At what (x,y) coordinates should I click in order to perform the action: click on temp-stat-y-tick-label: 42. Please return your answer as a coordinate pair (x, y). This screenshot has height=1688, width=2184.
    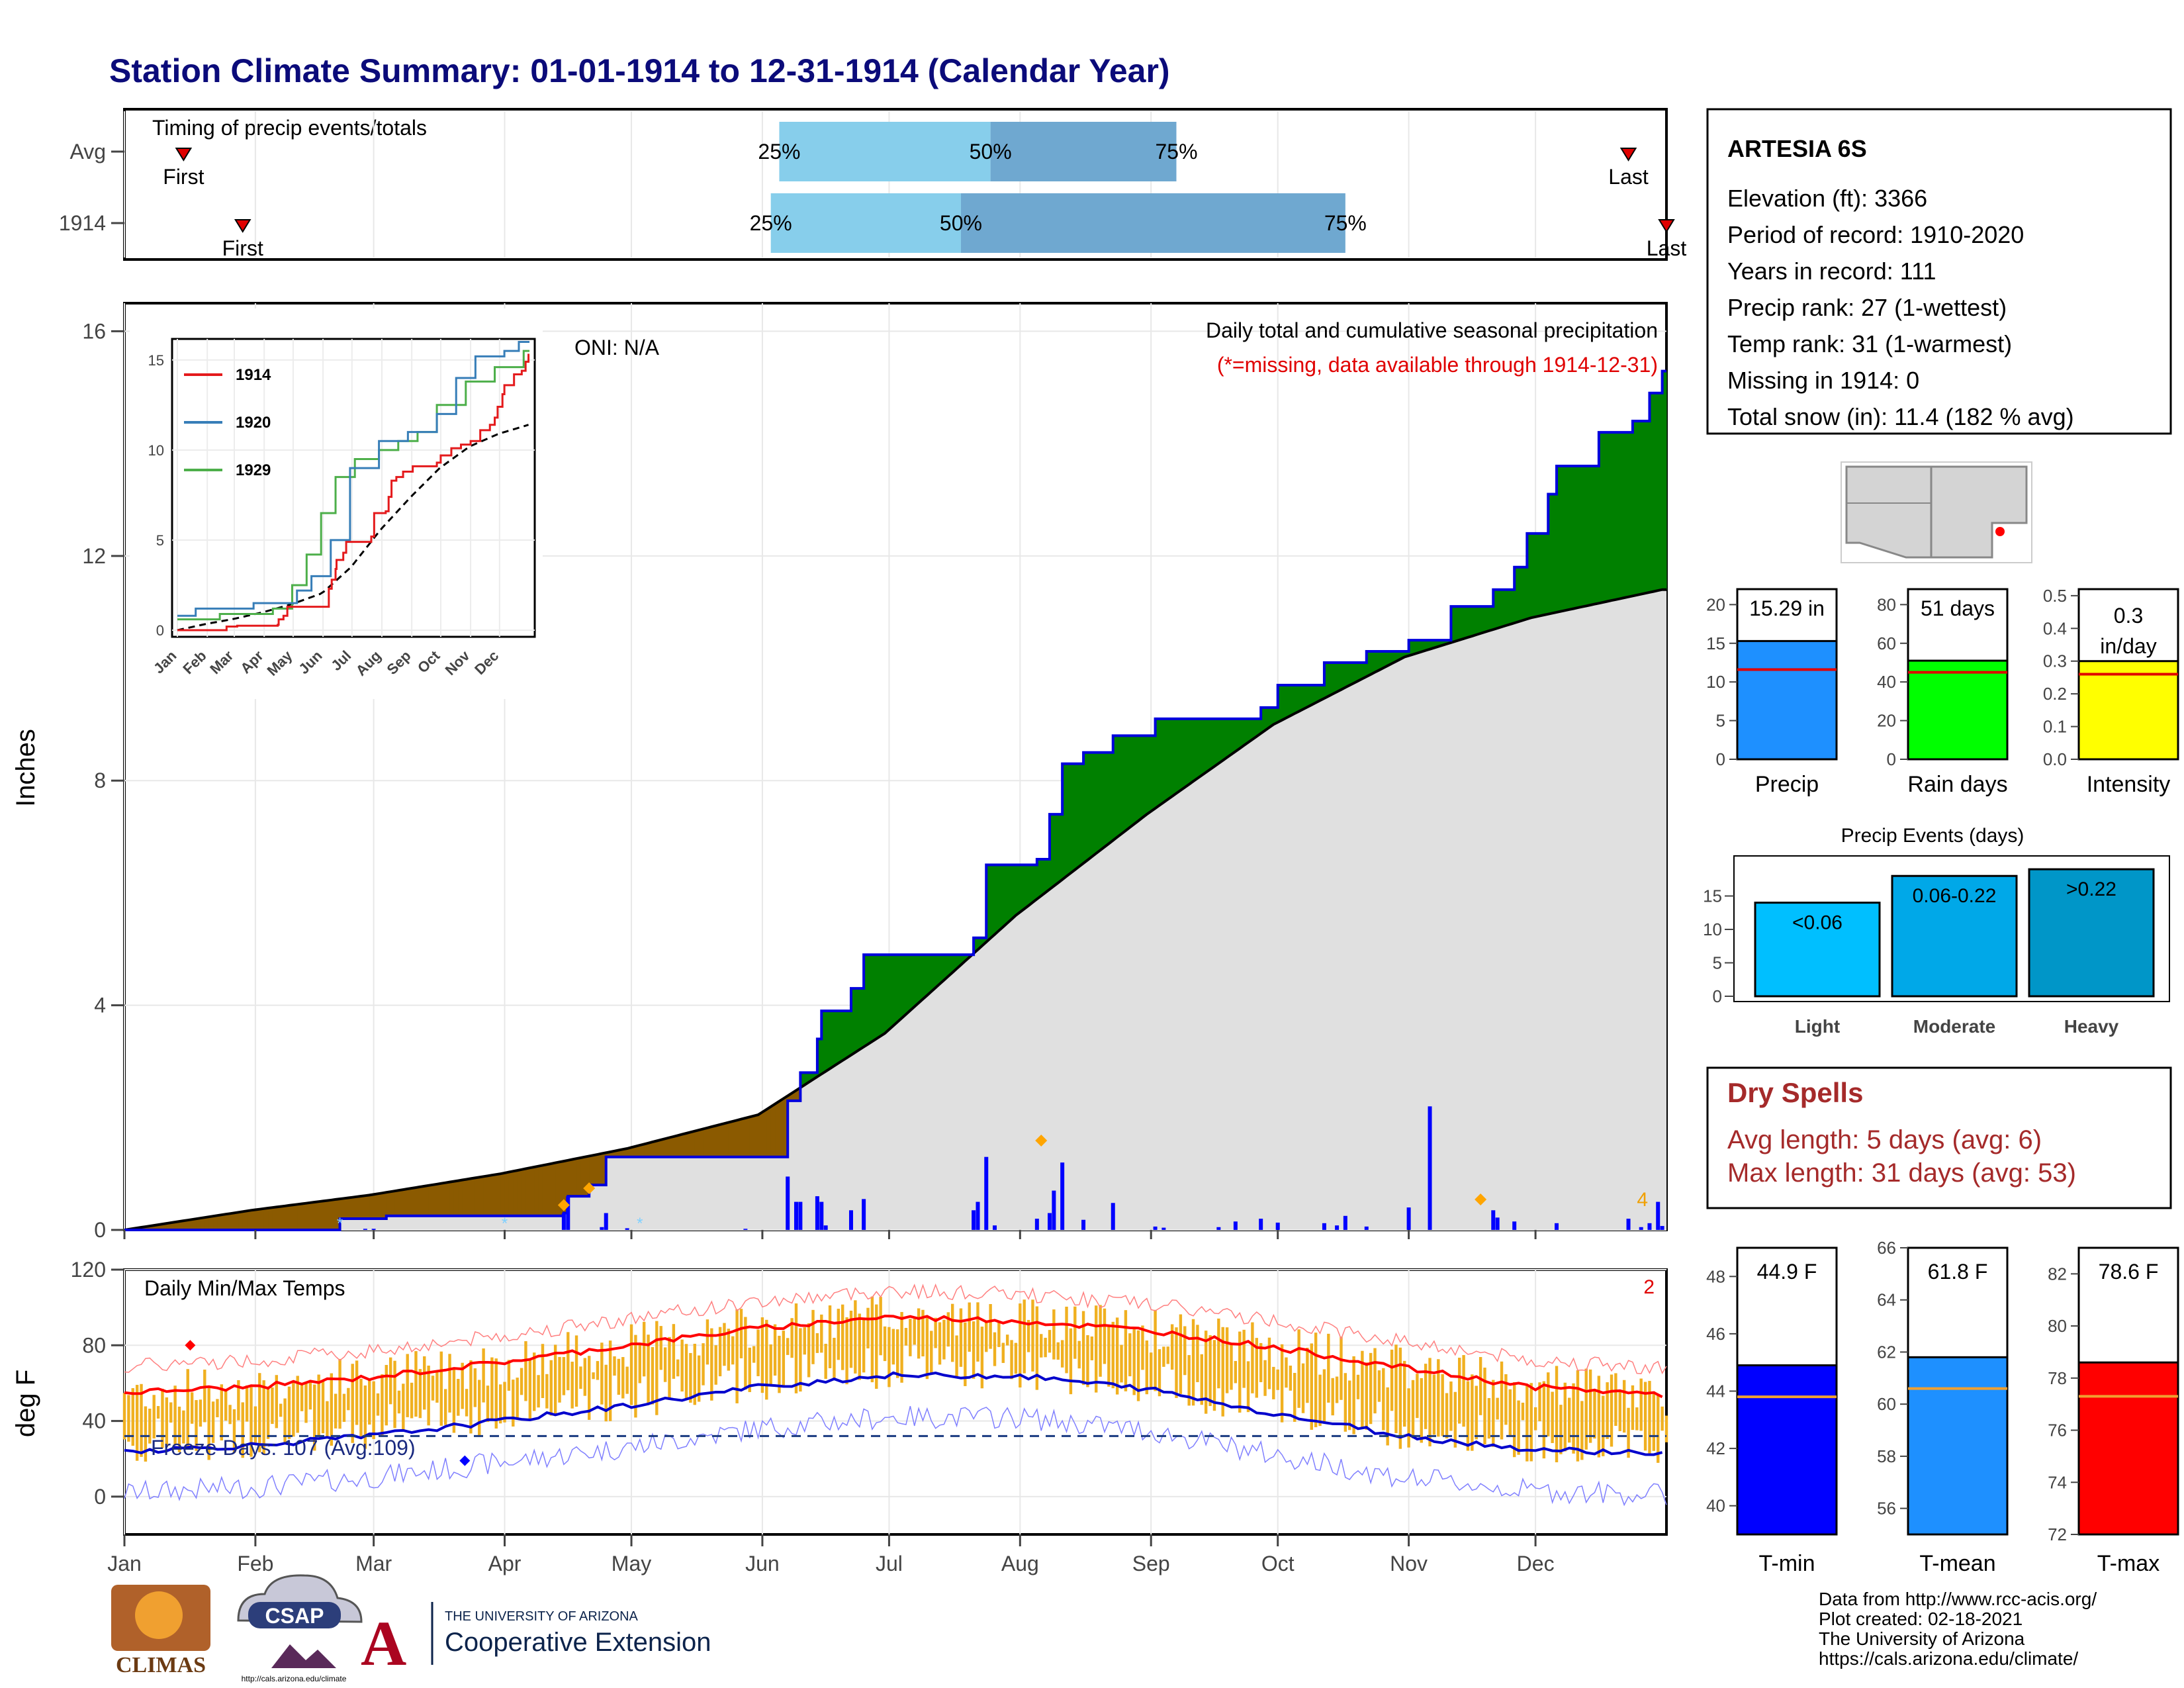
    Looking at the image, I should click on (1715, 1448).